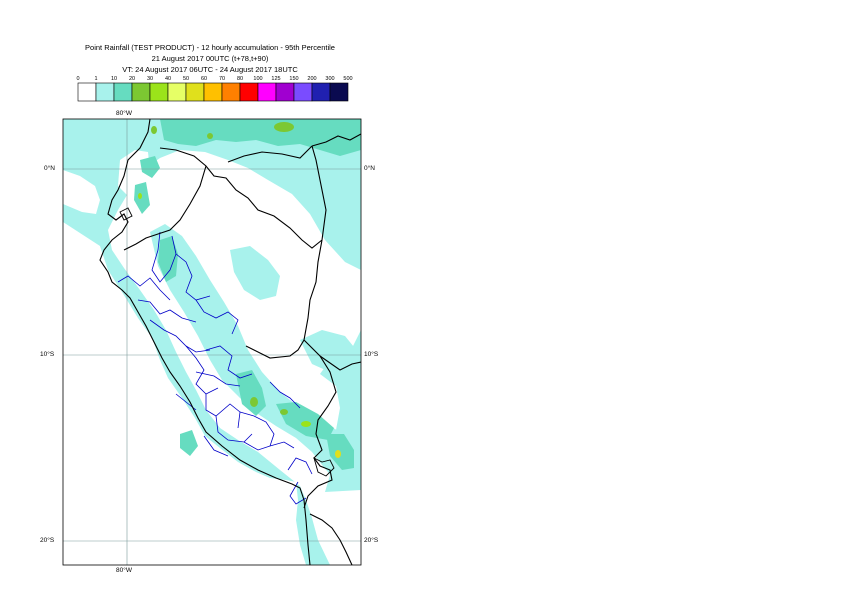 The image size is (842, 596). What do you see at coordinates (371, 540) in the screenshot?
I see `lat-label-right-20: 20°S` at bounding box center [371, 540].